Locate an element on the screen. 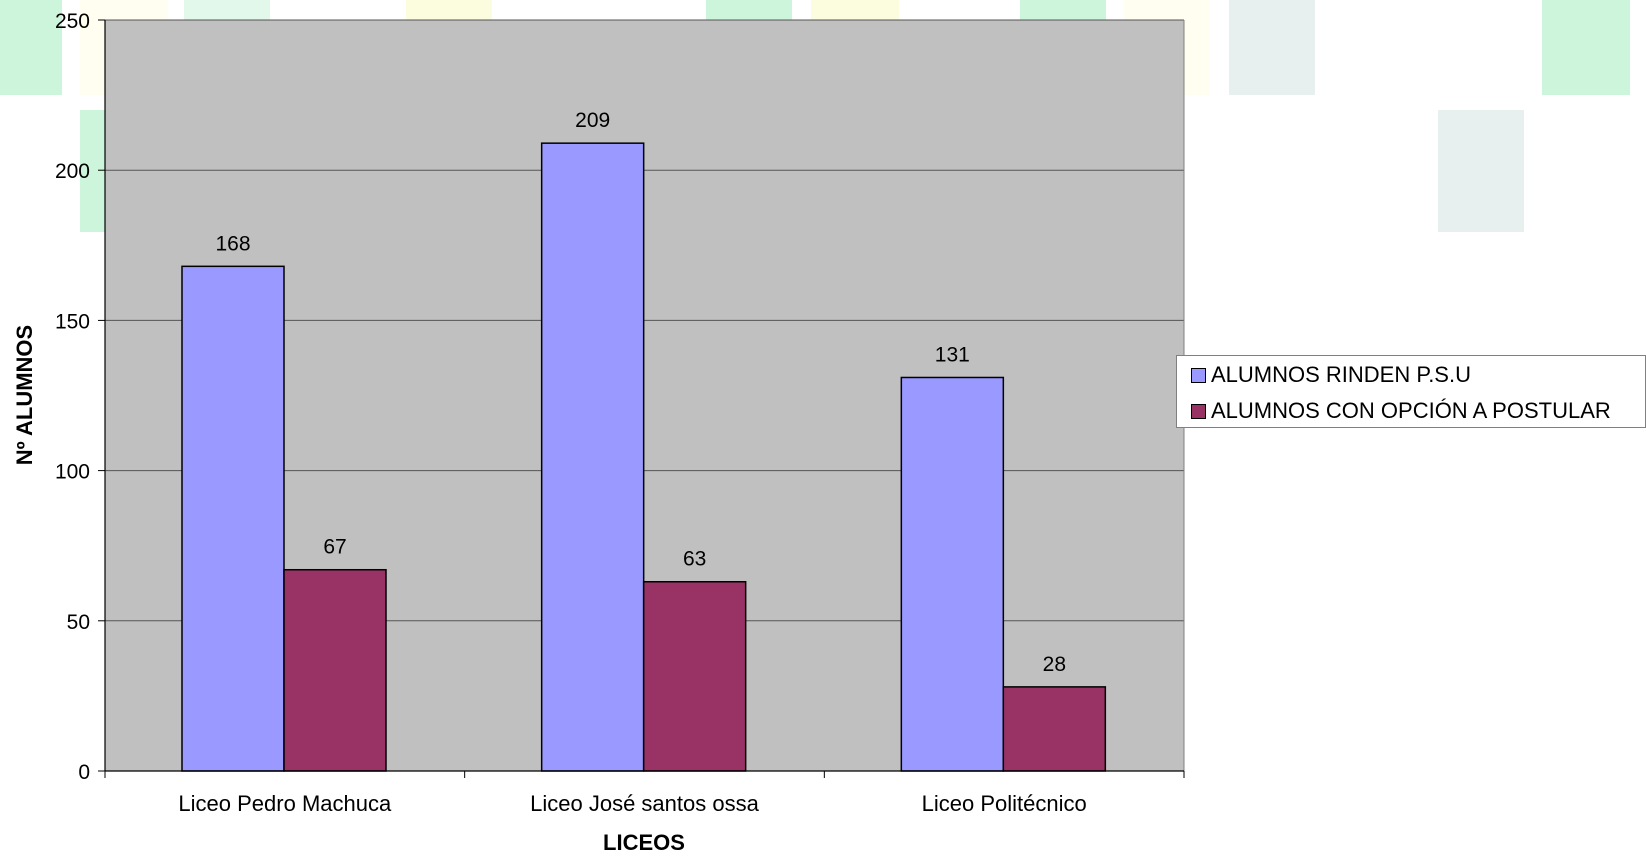  legend-item-postular: ALUMNOS CON OPCIÓN A POSTULAR is located at coordinates (1401, 411).